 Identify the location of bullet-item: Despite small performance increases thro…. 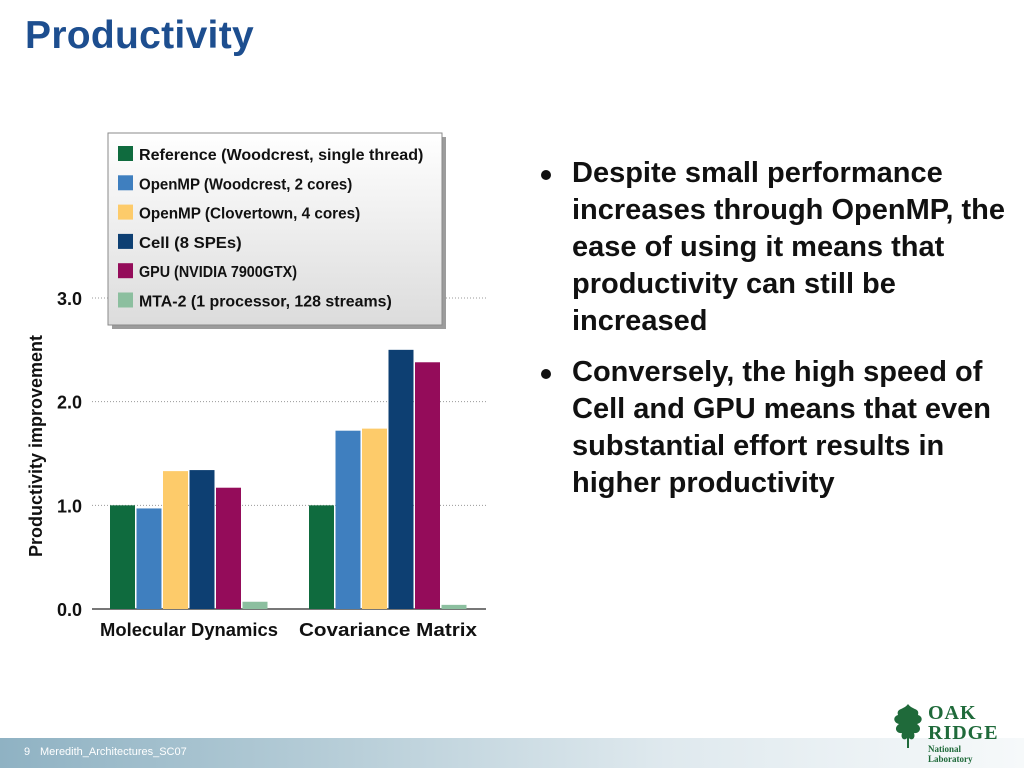
(771, 247).